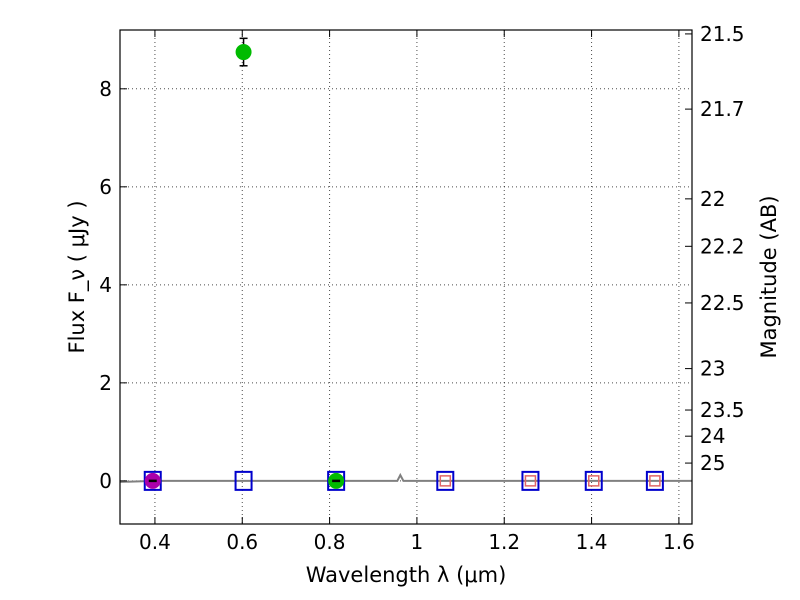 This screenshot has width=800, height=600. What do you see at coordinates (243, 52) in the screenshot?
I see `data-point` at bounding box center [243, 52].